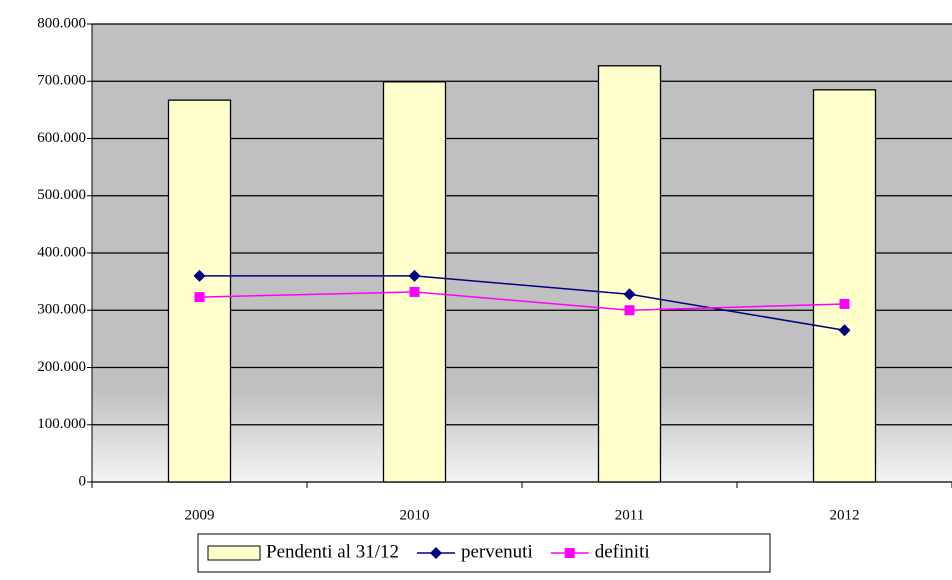  Describe the element at coordinates (61, 195) in the screenshot. I see `y-tick-label: 500.000` at that location.